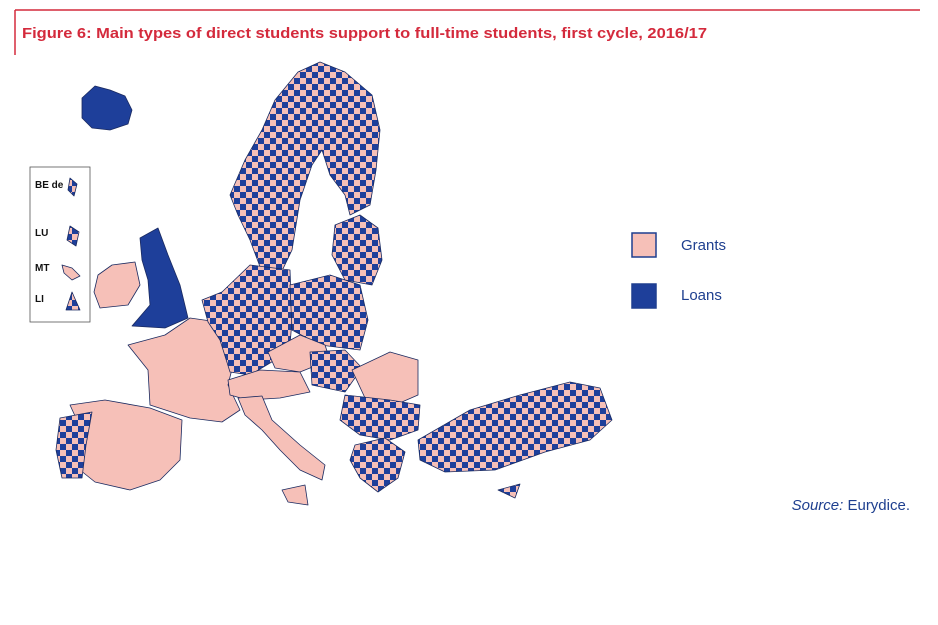 Image resolution: width=938 pixels, height=625 pixels. Describe the element at coordinates (701, 295) in the screenshot. I see `legend-label: Loans` at that location.